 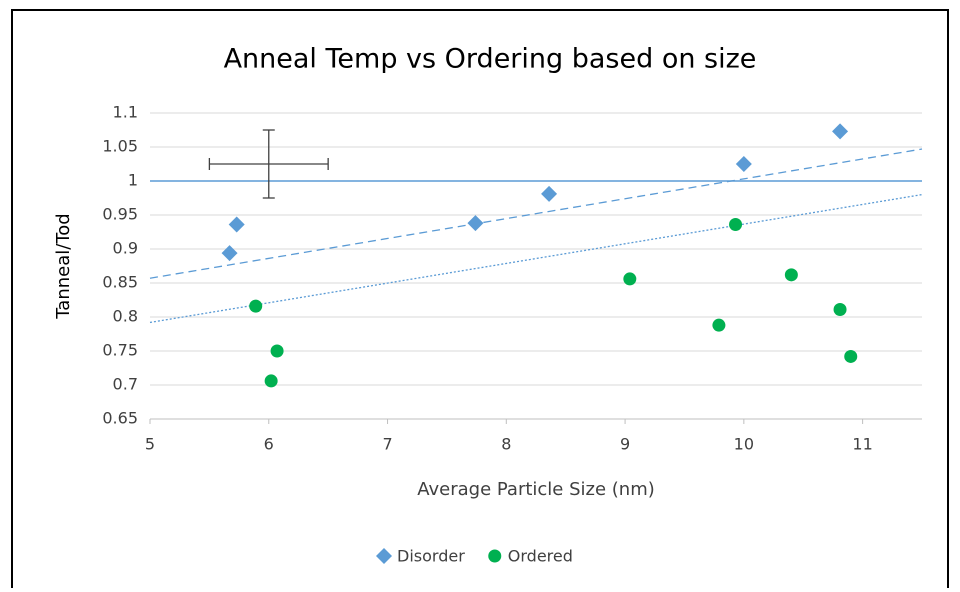 I want to click on y-tick-label: 0.75, so click(x=120, y=350).